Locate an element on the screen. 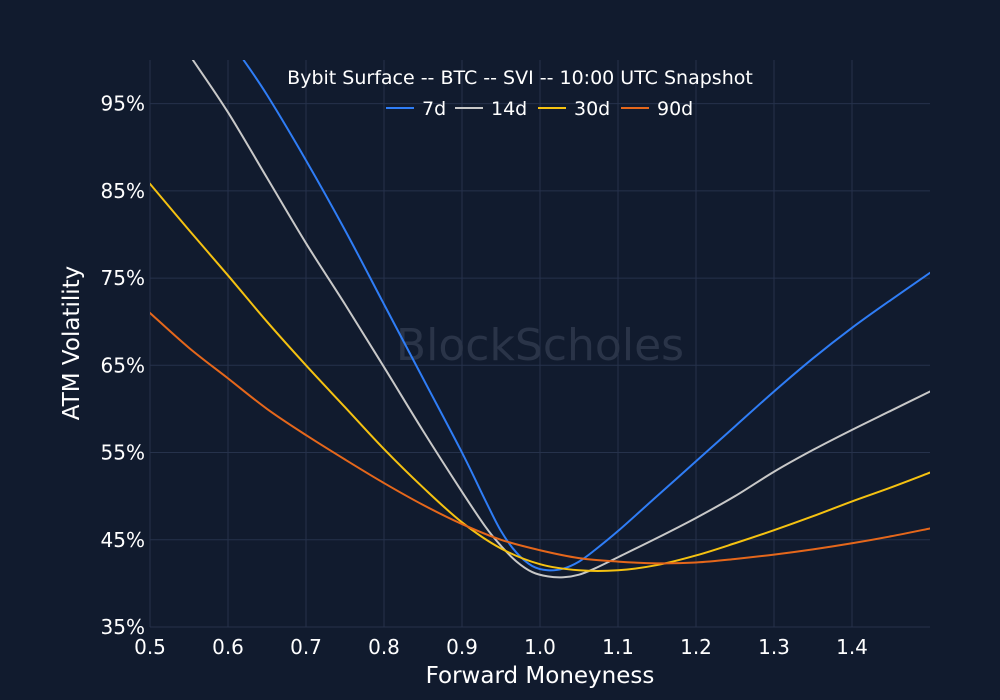 The image size is (1000, 700). x-tick-label: 0.7 is located at coordinates (306, 647).